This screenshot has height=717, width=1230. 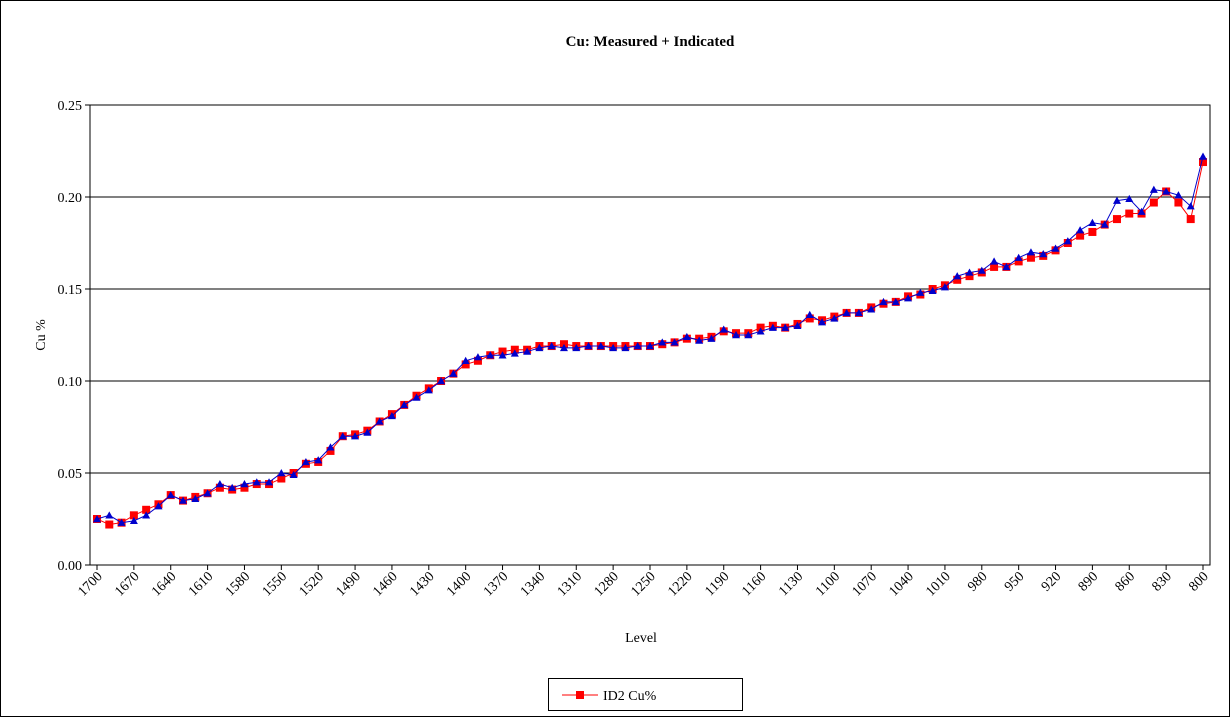 I want to click on y-tick-label: 0.20, so click(x=70, y=198).